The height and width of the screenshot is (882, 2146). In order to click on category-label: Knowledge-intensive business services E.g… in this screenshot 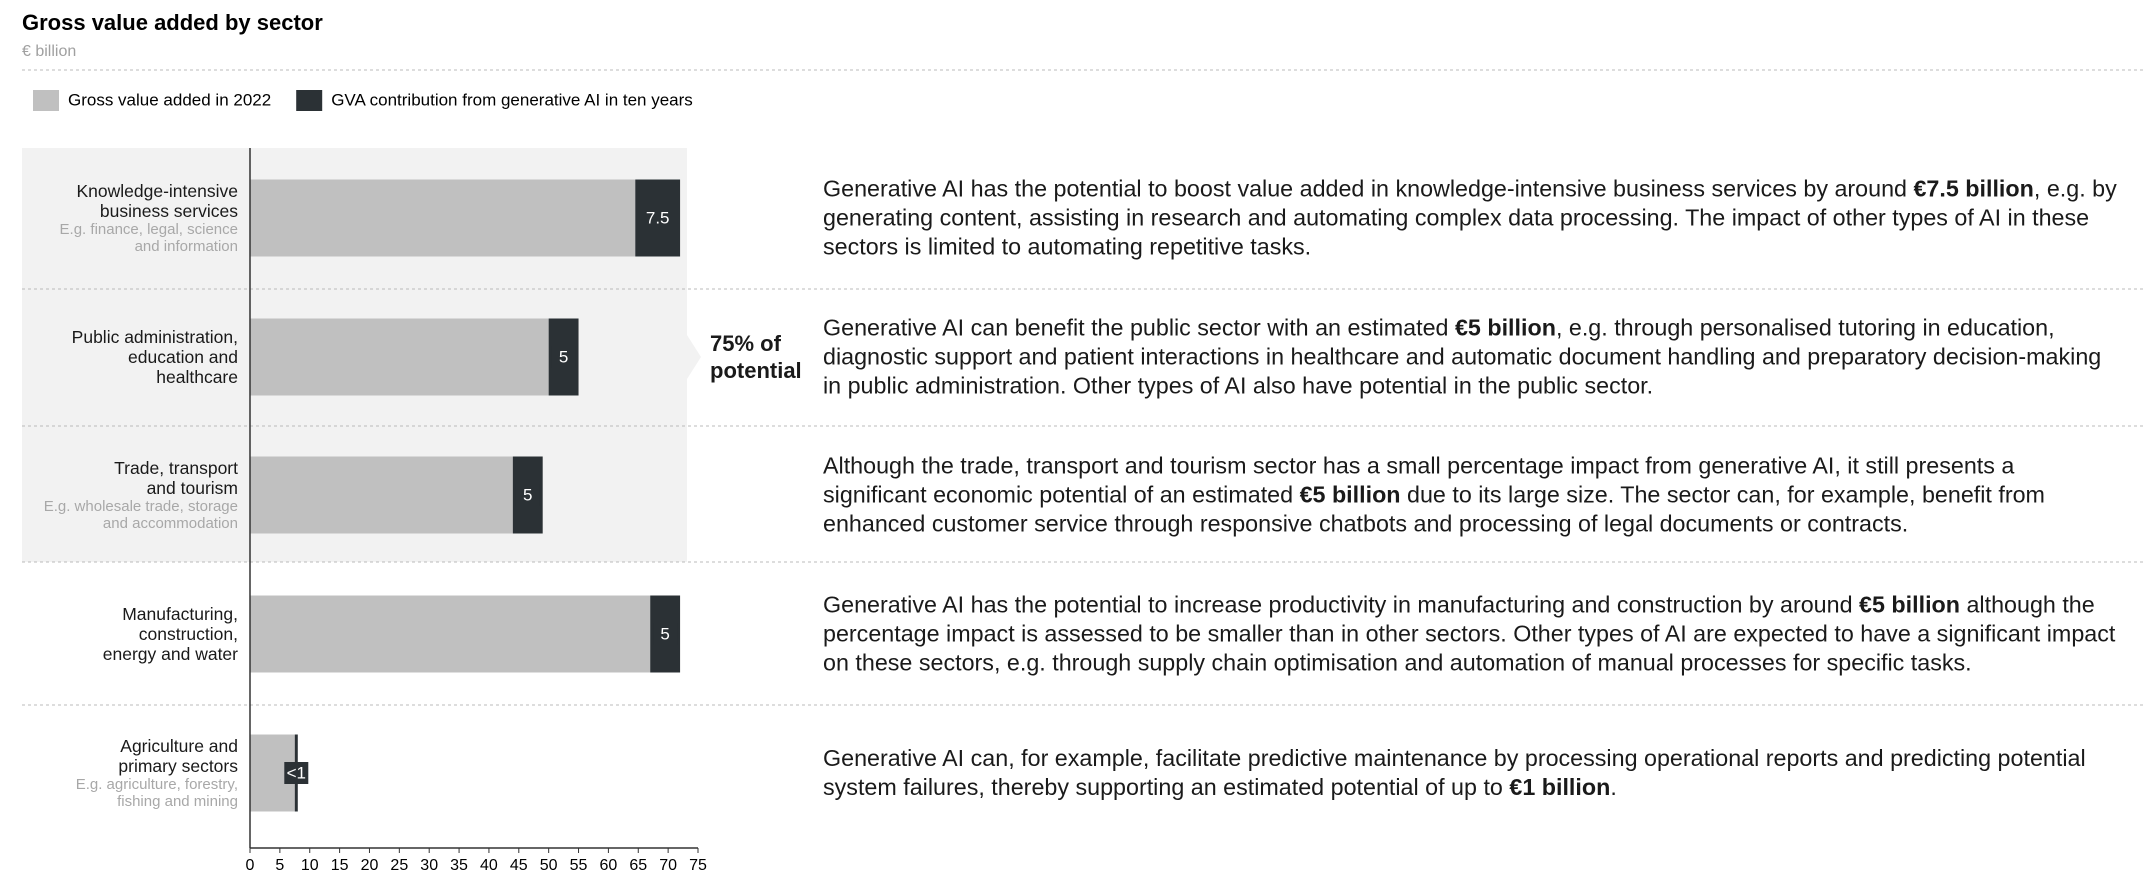, I will do `click(149, 218)`.